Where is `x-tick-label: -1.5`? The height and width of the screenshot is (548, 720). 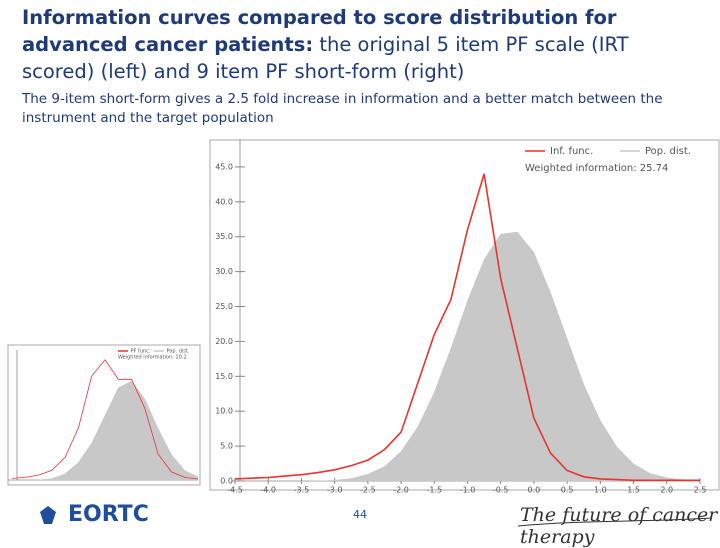
x-tick-label: -1.5 is located at coordinates (434, 490).